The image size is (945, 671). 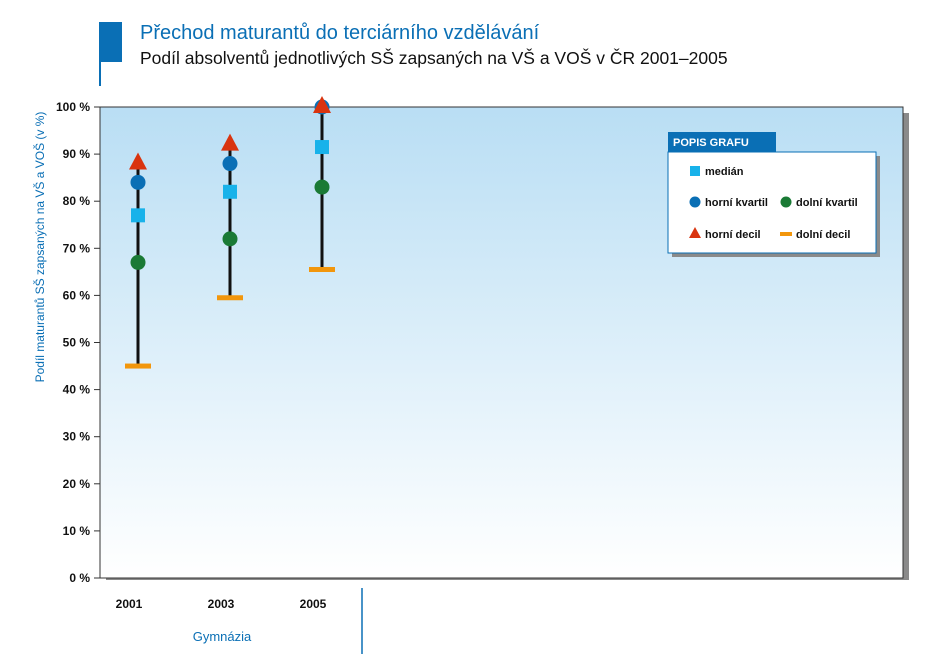 I want to click on data-layer, so click(x=230, y=232).